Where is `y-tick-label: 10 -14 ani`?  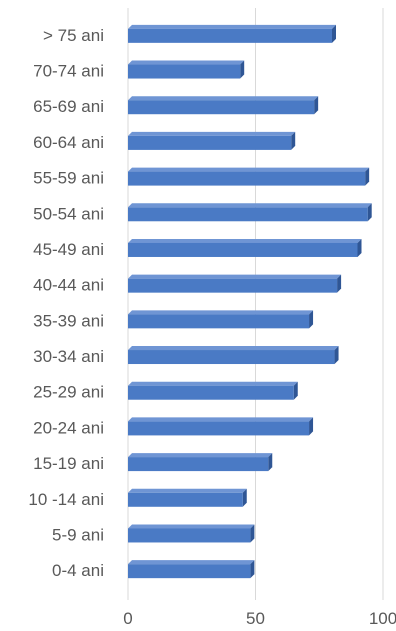 y-tick-label: 10 -14 ani is located at coordinates (66, 499).